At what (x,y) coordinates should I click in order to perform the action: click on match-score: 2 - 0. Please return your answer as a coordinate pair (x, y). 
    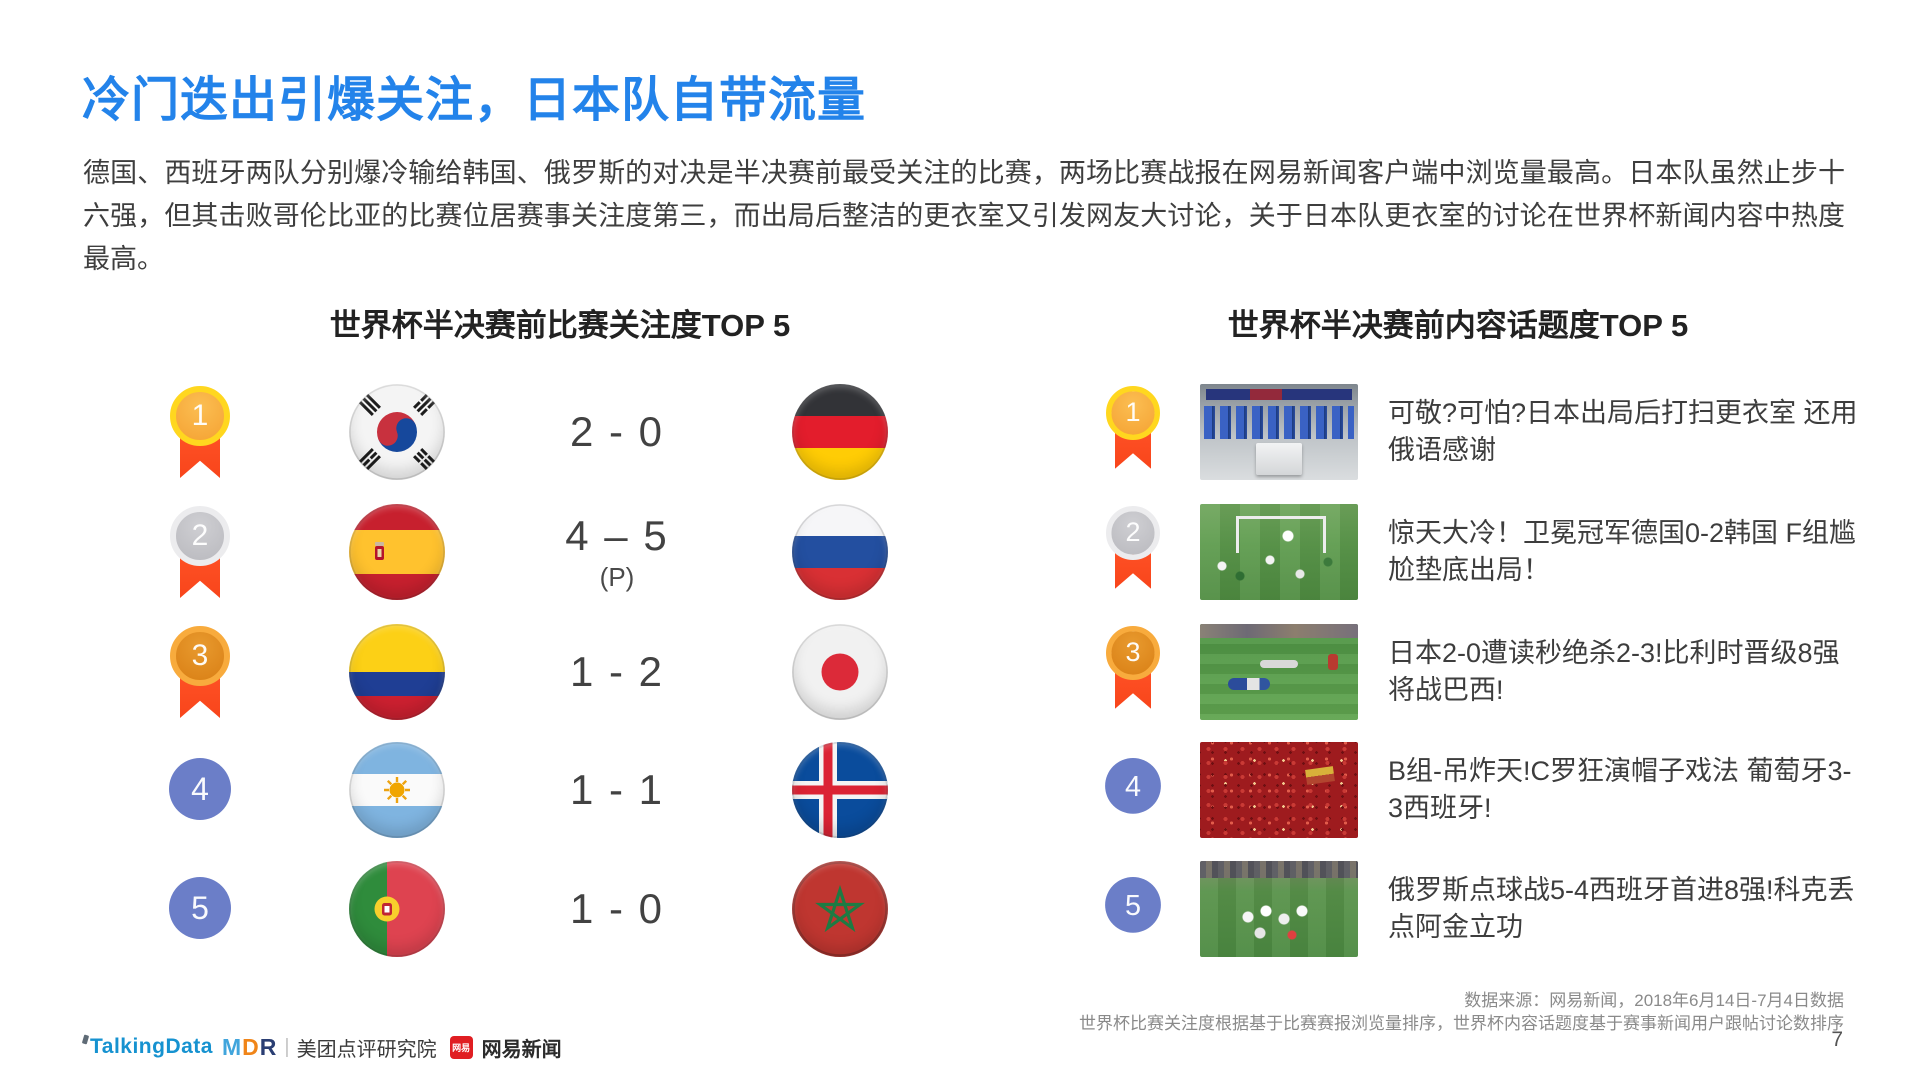
    Looking at the image, I should click on (617, 432).